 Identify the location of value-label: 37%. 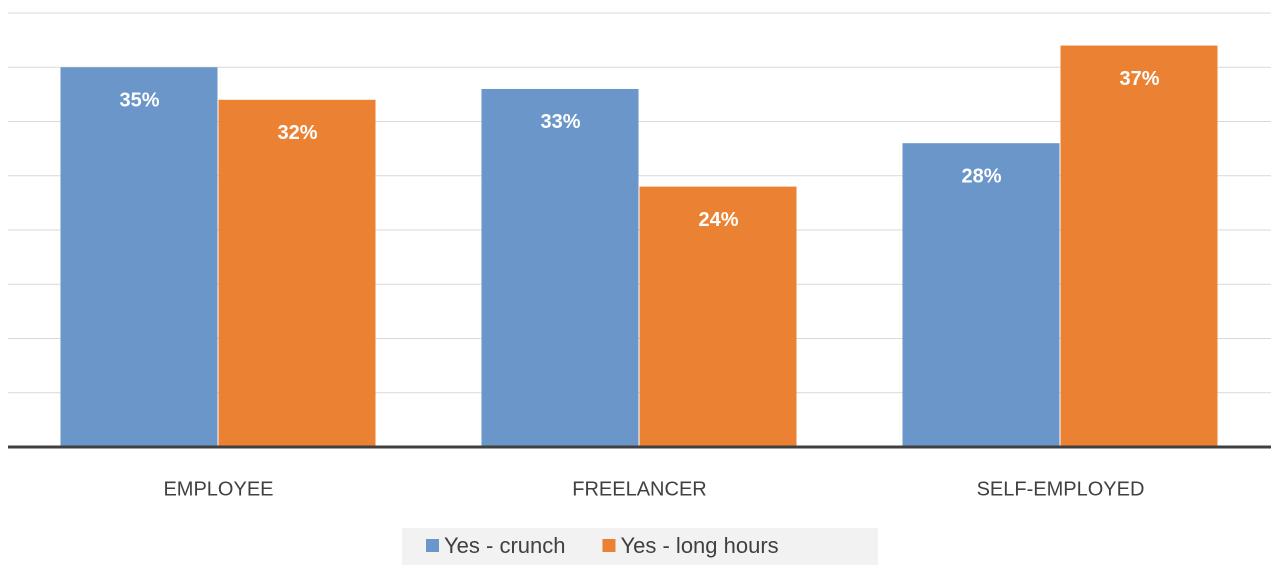
(1139, 79).